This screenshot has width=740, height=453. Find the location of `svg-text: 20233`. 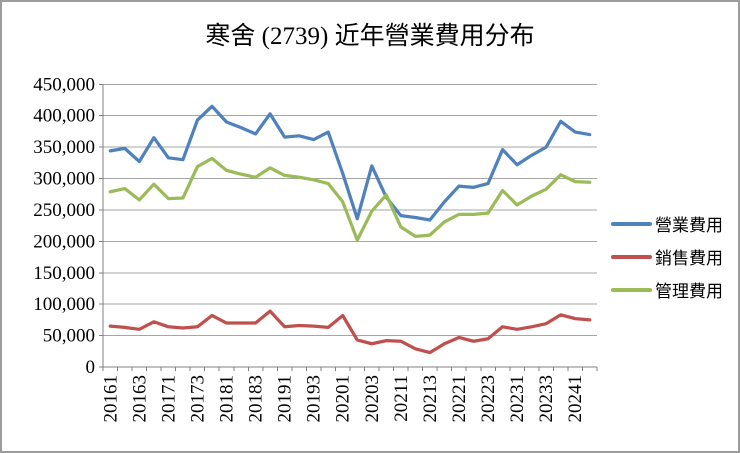

svg-text: 20233 is located at coordinates (546, 399).